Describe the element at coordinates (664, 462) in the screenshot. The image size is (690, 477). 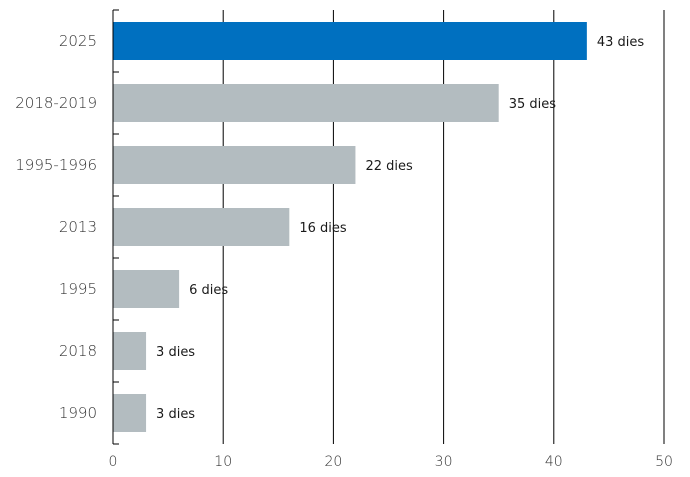
I see `x-tick-label-50: 50` at that location.